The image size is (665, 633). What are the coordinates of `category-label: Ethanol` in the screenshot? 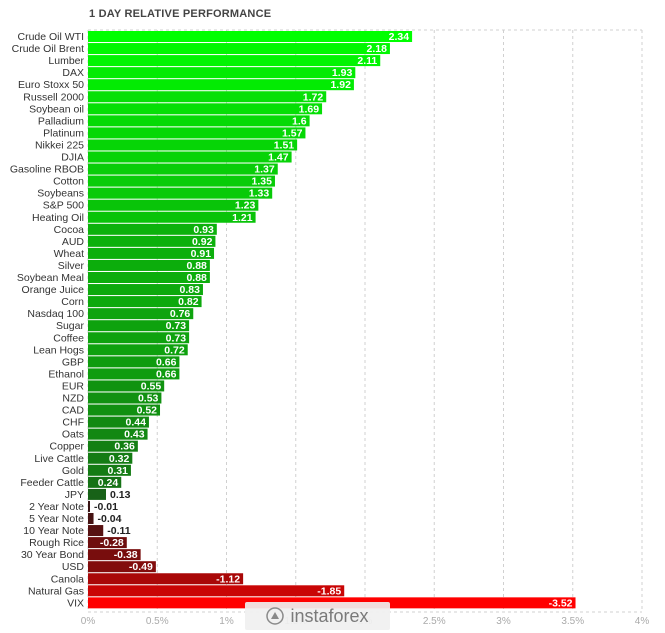 It's located at (66, 374).